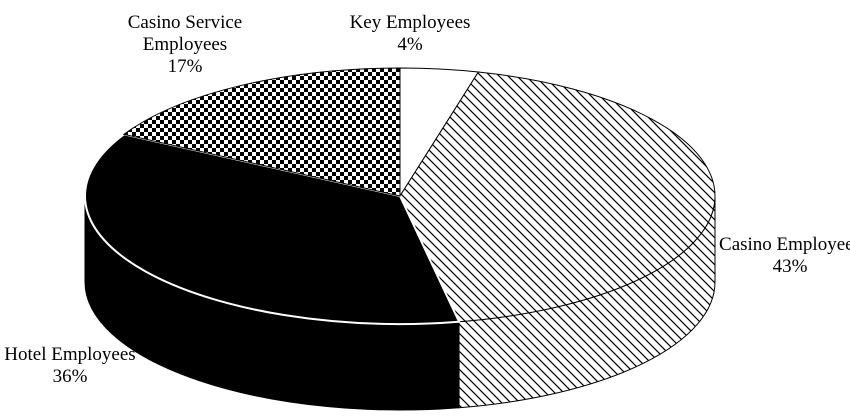  I want to click on value-label: 4%, so click(410, 44).